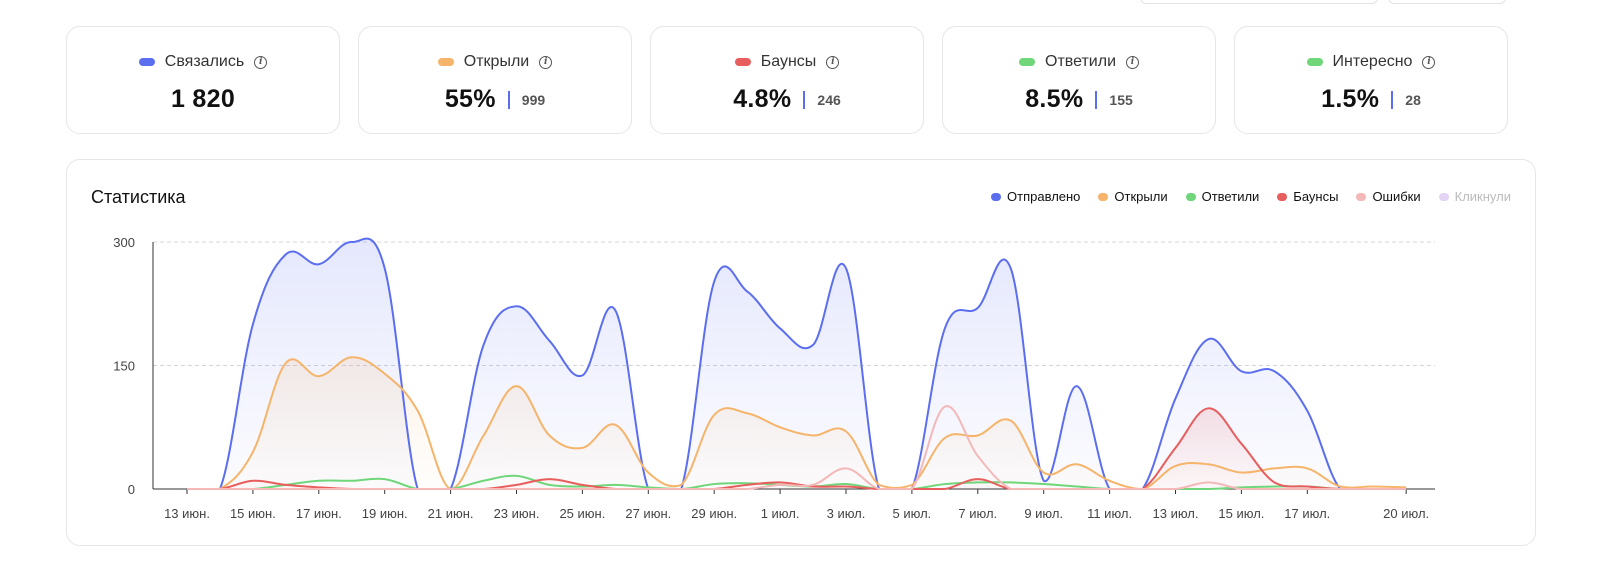 The image size is (1600, 583). I want to click on x-tick-label: 3 июл., so click(846, 513).